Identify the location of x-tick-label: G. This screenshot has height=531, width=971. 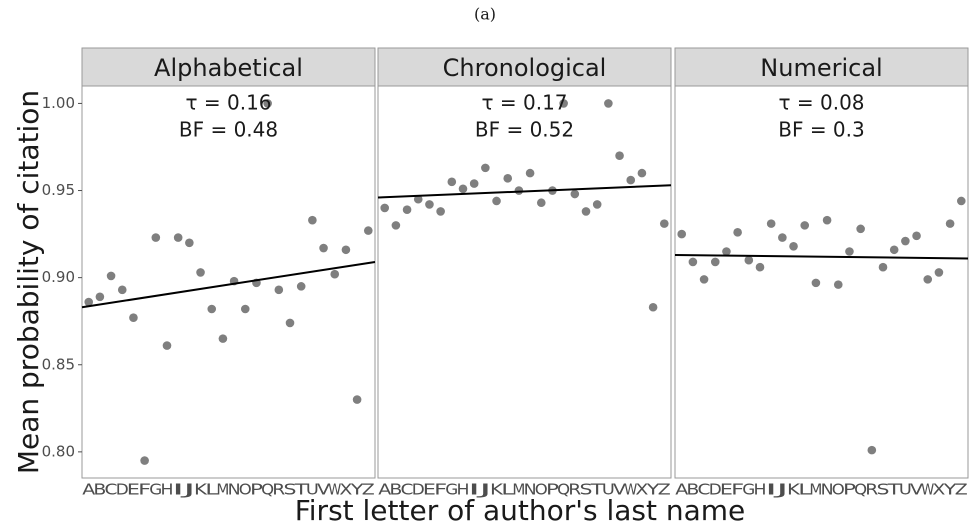
(451, 490).